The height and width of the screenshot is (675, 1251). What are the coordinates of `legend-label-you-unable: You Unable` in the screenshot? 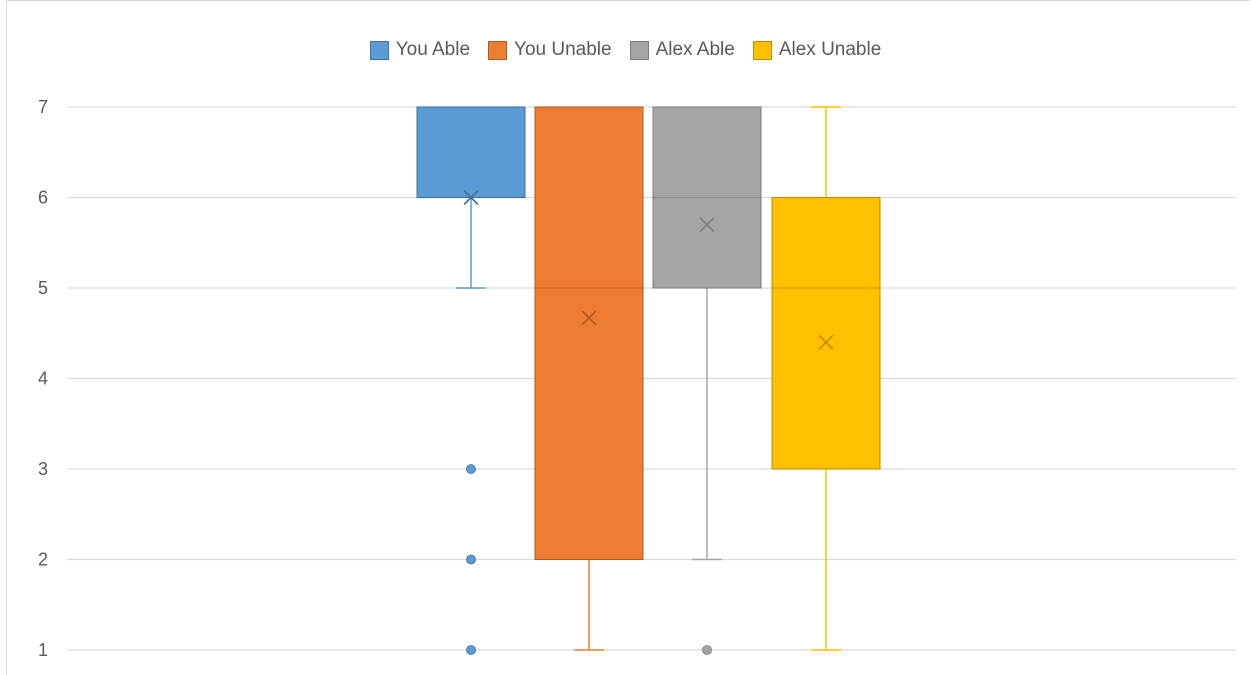 It's located at (563, 49).